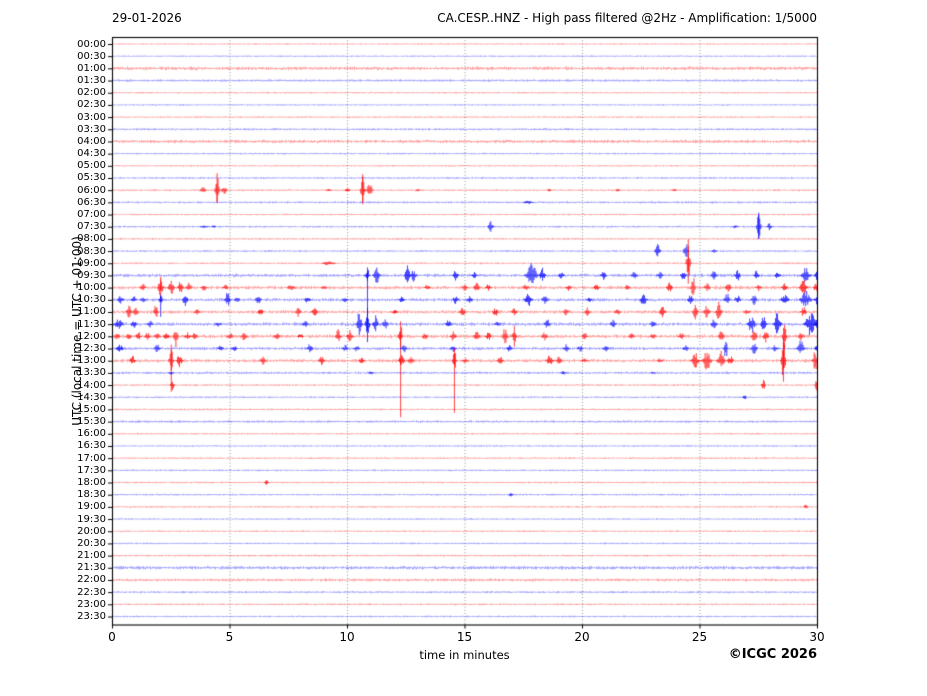 This screenshot has height=696, width=927. What do you see at coordinates (229, 637) in the screenshot?
I see `x-tick-label: 5` at bounding box center [229, 637].